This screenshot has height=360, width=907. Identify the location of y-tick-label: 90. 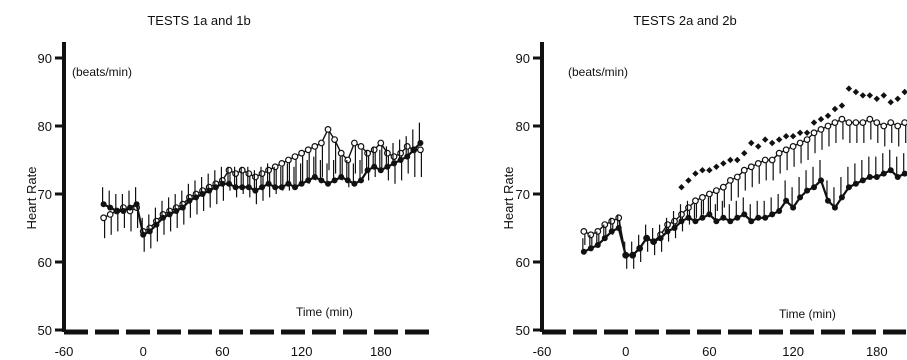
(45, 58).